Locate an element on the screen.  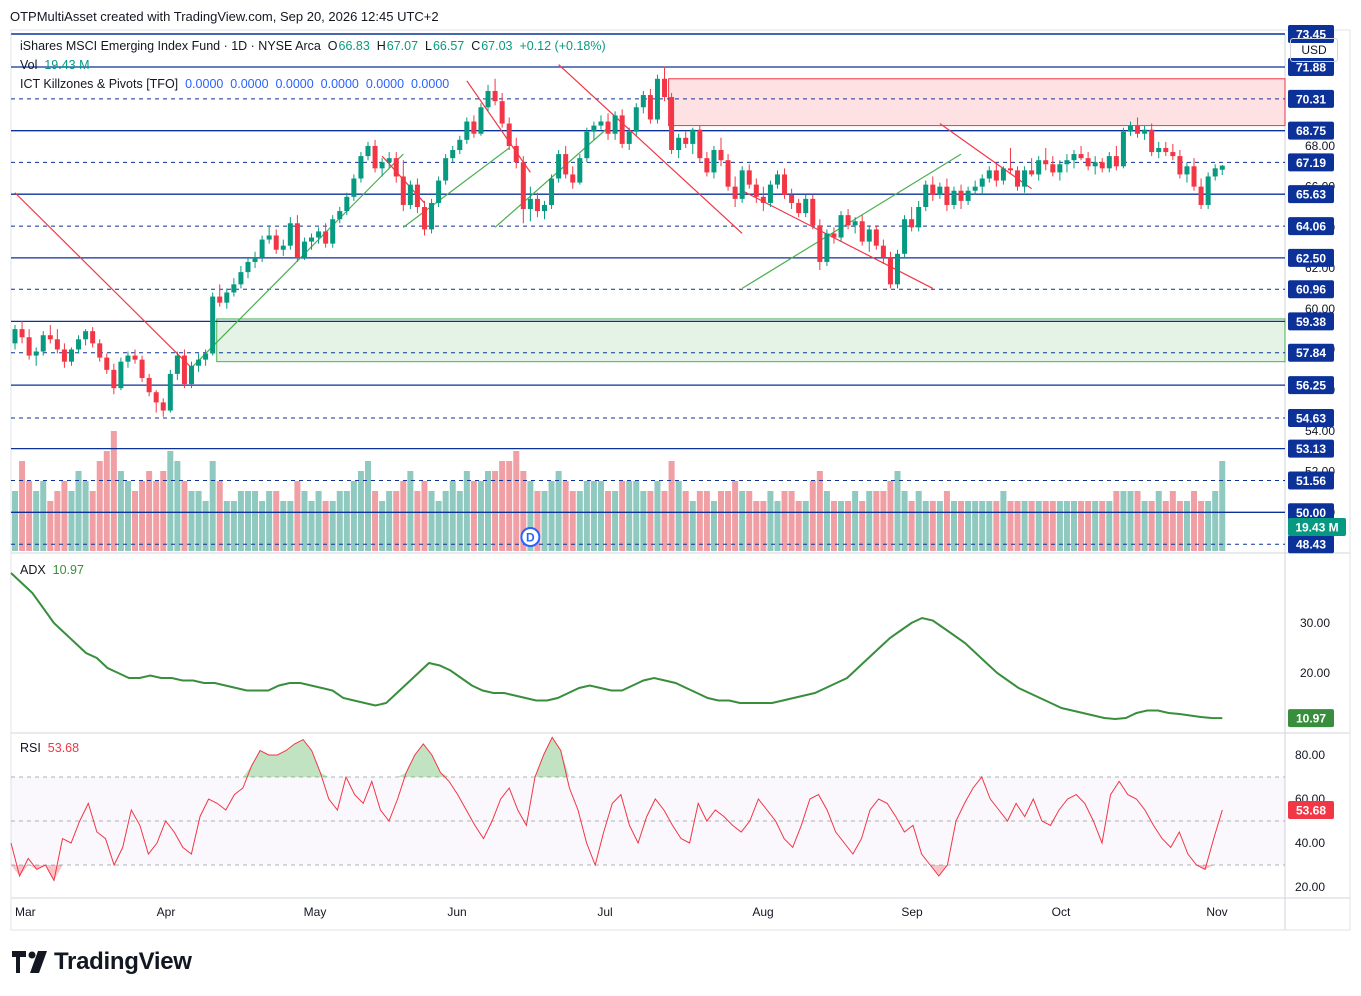
ict-label: ICT Killzones & Pivots [TFO] is located at coordinates (99, 84).